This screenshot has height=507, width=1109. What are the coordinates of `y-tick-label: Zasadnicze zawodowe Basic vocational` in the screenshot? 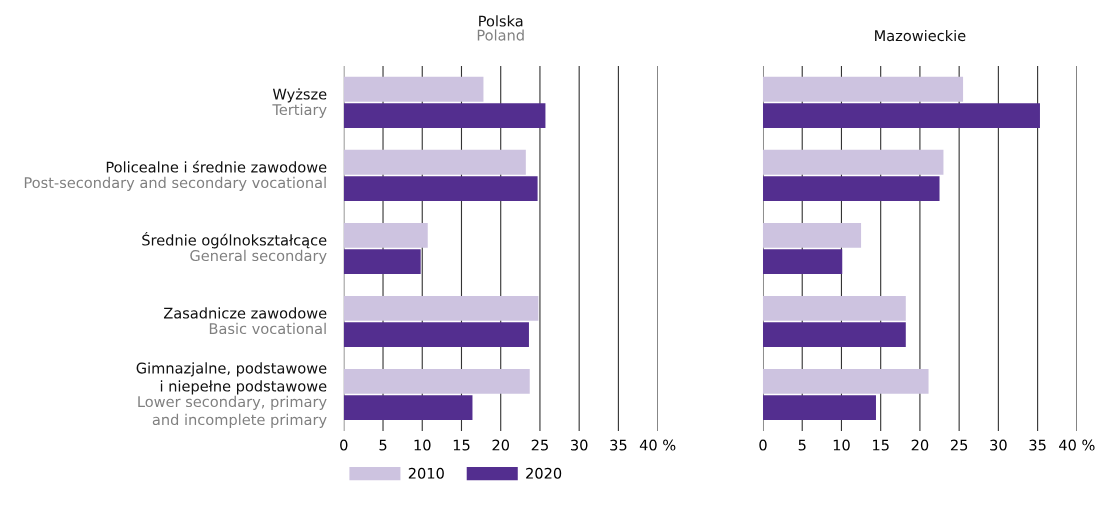 It's located at (245, 321).